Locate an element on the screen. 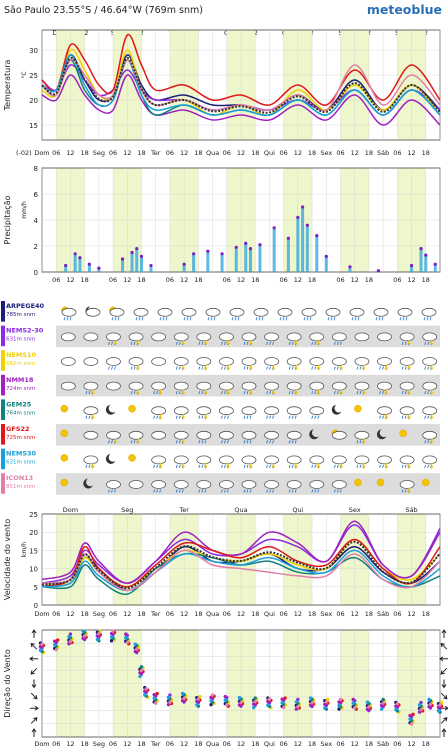 This screenshot has height=750, width=448. prec-x-tick: 12 is located at coordinates (184, 280).